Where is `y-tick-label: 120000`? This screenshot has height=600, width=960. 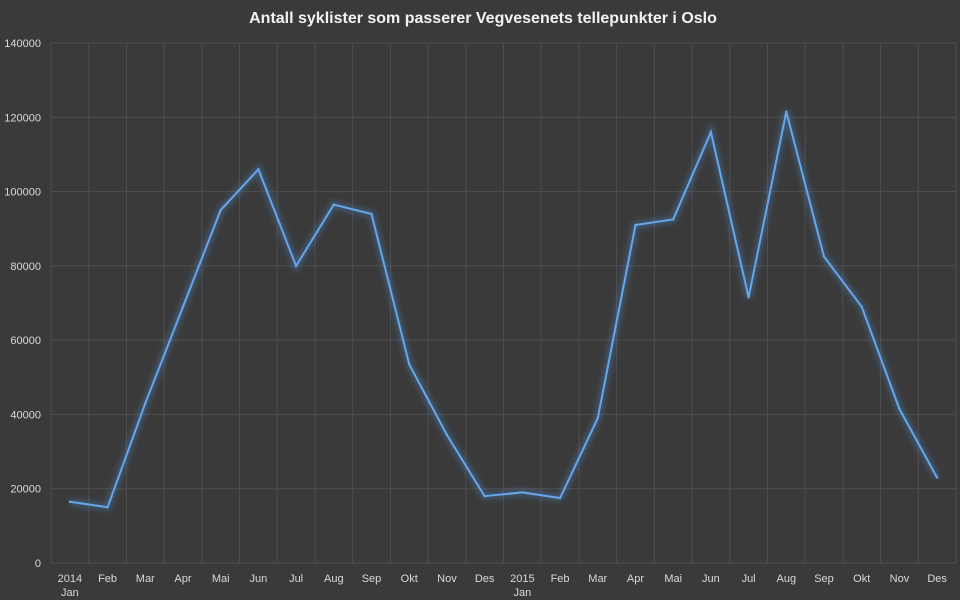 y-tick-label: 120000 is located at coordinates (22, 118).